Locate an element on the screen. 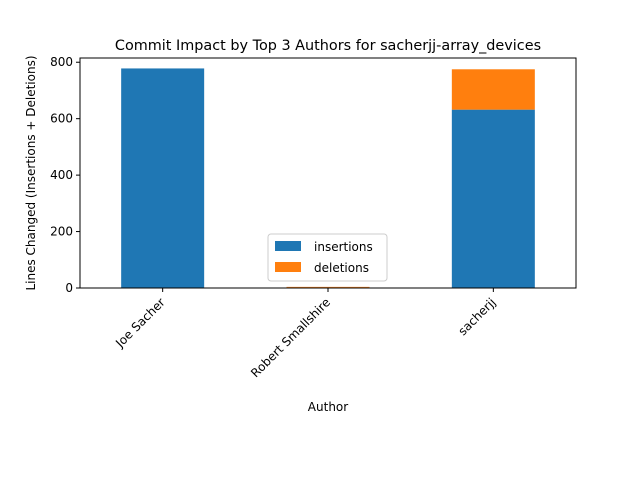 The image size is (640, 480). legend-swatch-deletions is located at coordinates (288, 267).